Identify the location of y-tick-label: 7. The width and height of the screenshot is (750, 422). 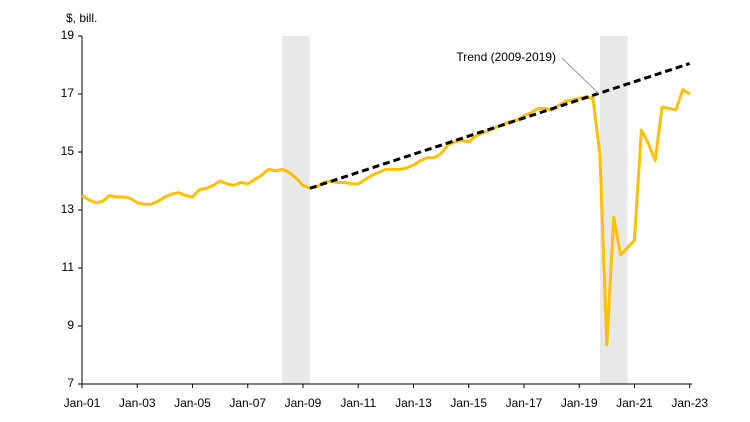
(70, 383).